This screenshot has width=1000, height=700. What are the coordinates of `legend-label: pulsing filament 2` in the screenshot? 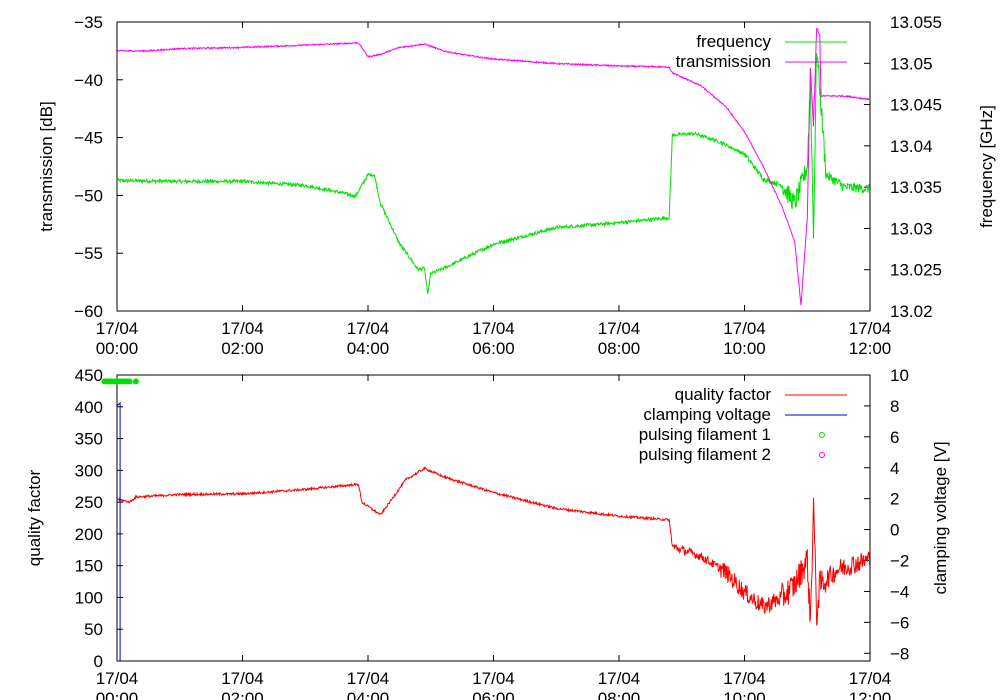 It's located at (705, 454).